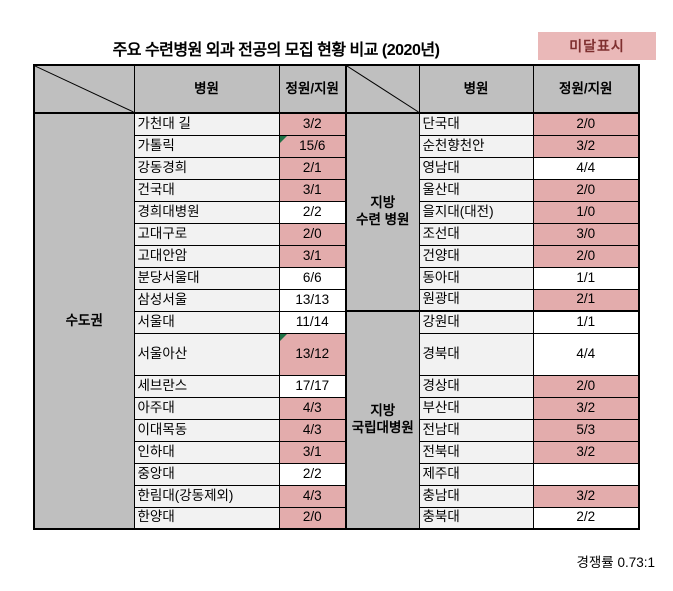  I want to click on hospital-cell: 울산대, so click(476, 190).